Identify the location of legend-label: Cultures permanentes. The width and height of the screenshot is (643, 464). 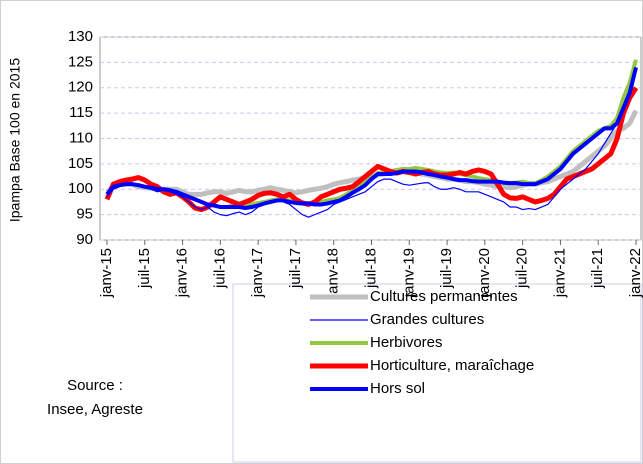
(444, 296).